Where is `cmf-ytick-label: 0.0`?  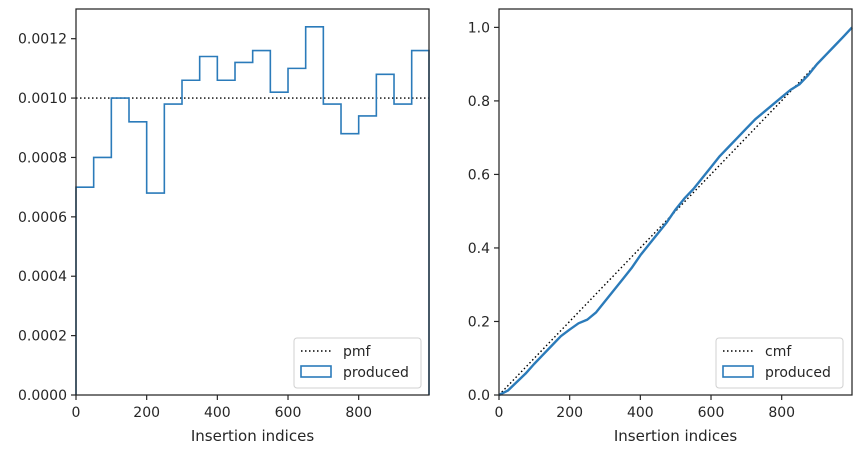 cmf-ytick-label: 0.0 is located at coordinates (479, 396).